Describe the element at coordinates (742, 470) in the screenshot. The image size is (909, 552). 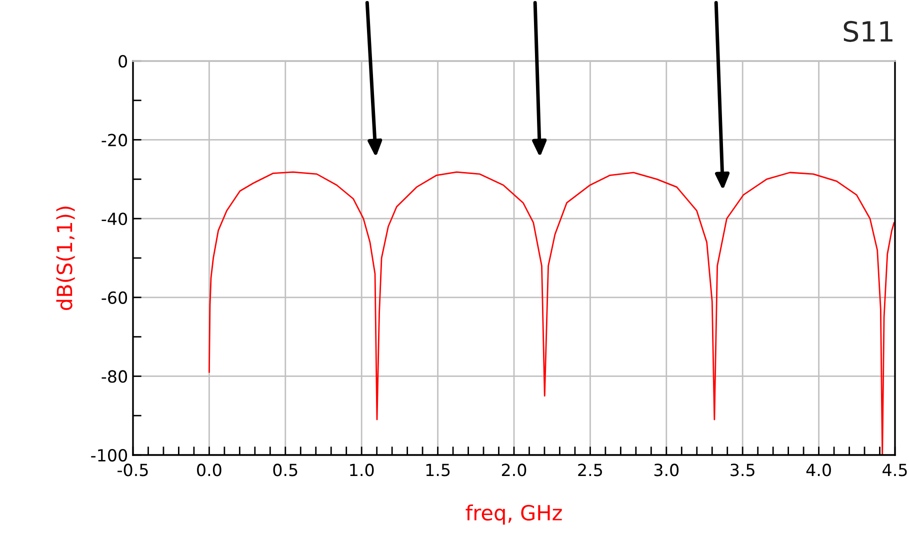
I see `x-tick-label: 3.5` at that location.